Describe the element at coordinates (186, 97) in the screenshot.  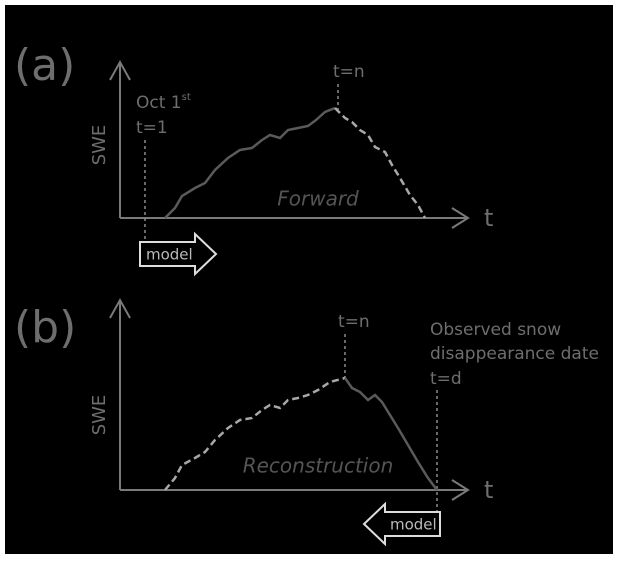
I see `start-date-suffix: st` at that location.